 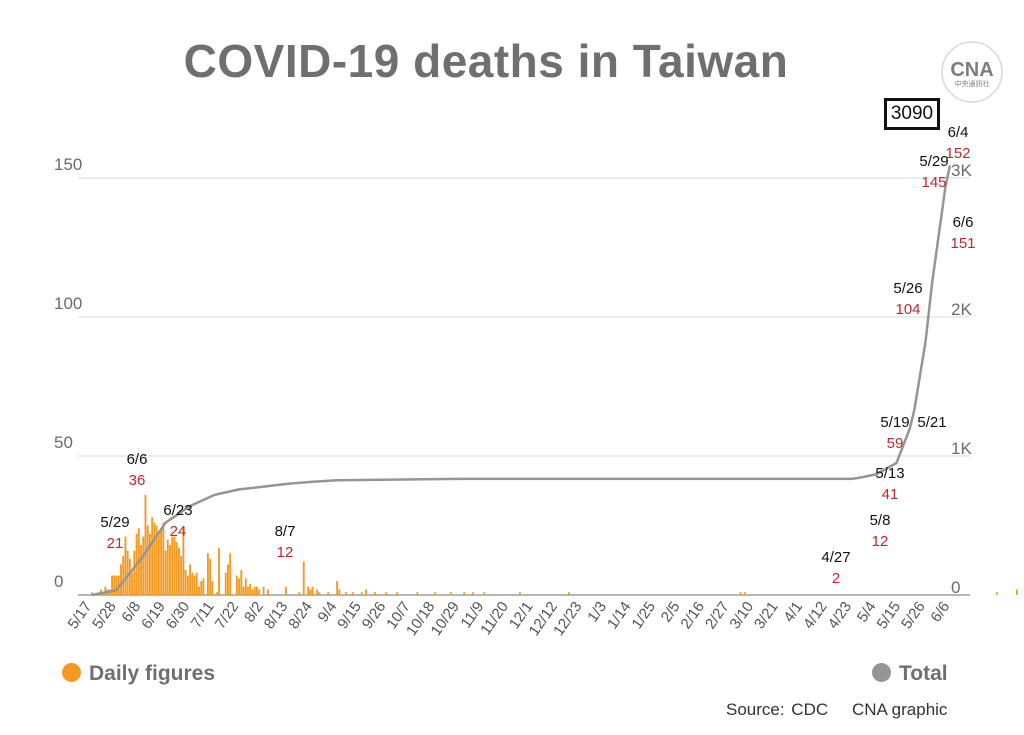 What do you see at coordinates (349, 616) in the screenshot?
I see `x-tick-label: 9/15` at bounding box center [349, 616].